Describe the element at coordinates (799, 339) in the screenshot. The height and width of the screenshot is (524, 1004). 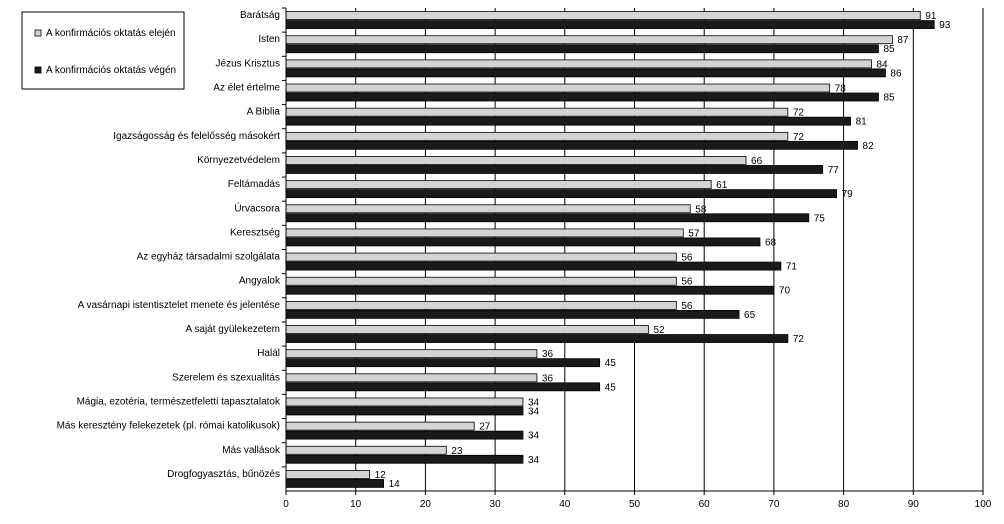
I see `value-label-end: 72` at that location.